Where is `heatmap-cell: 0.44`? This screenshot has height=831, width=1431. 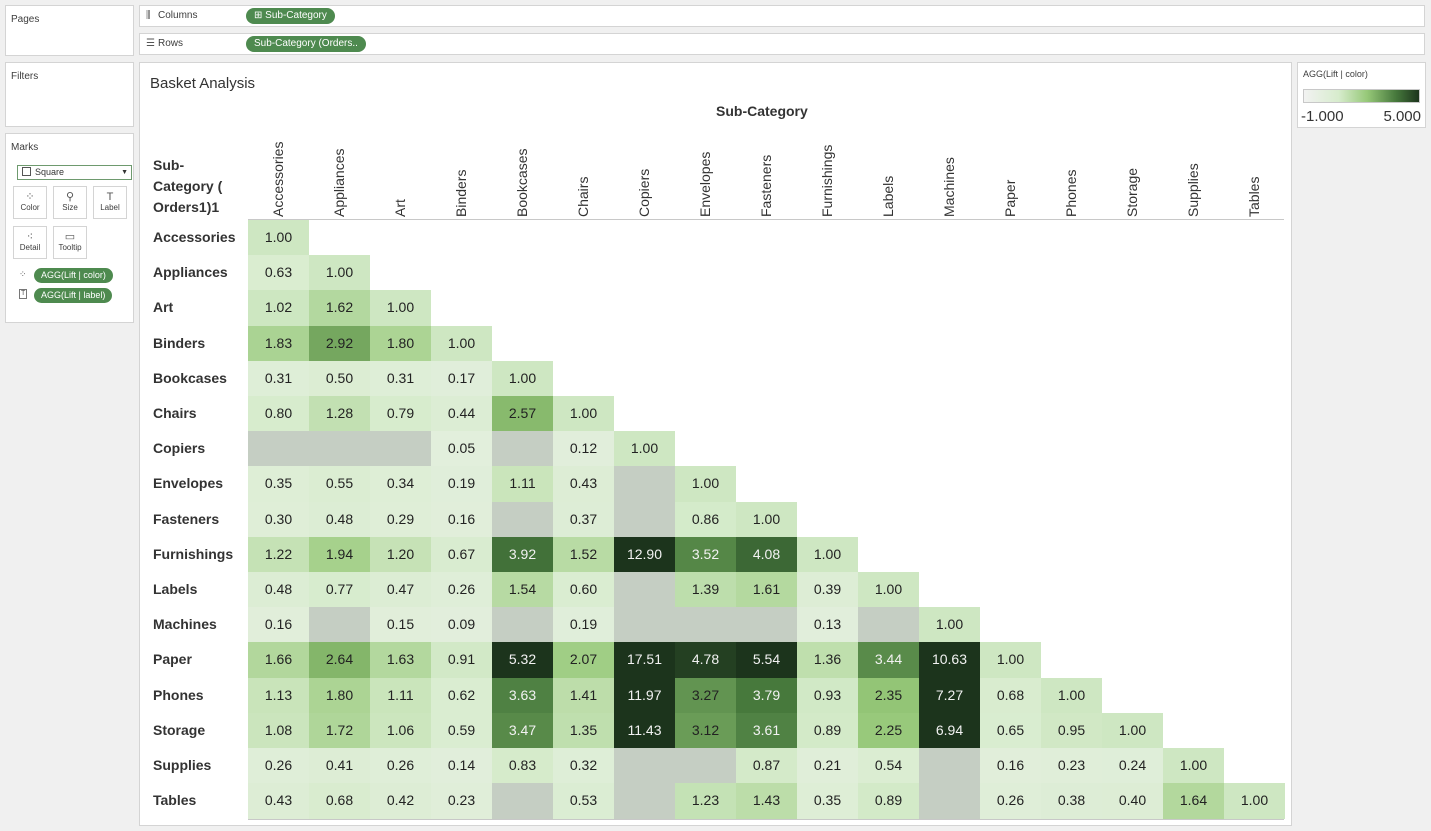
heatmap-cell: 0.44 is located at coordinates (461, 414).